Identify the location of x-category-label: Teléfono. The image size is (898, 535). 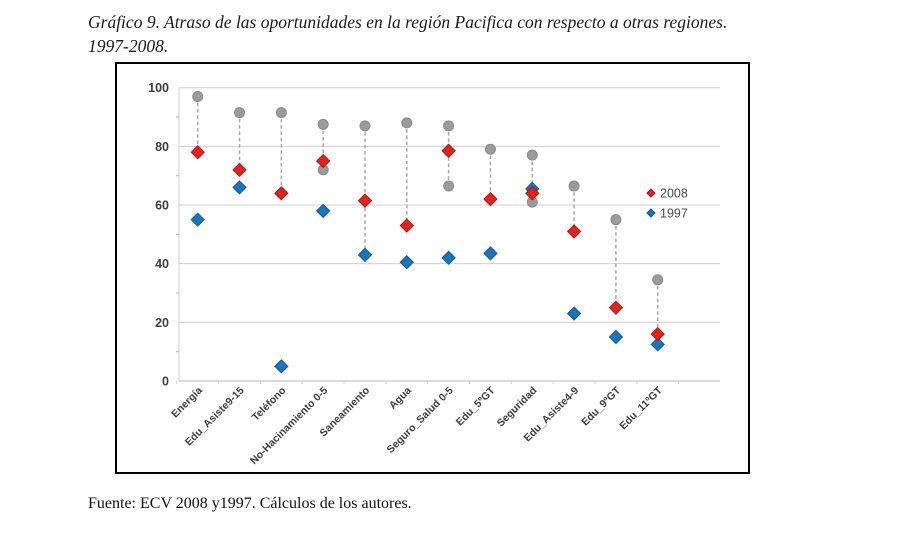
(269, 404).